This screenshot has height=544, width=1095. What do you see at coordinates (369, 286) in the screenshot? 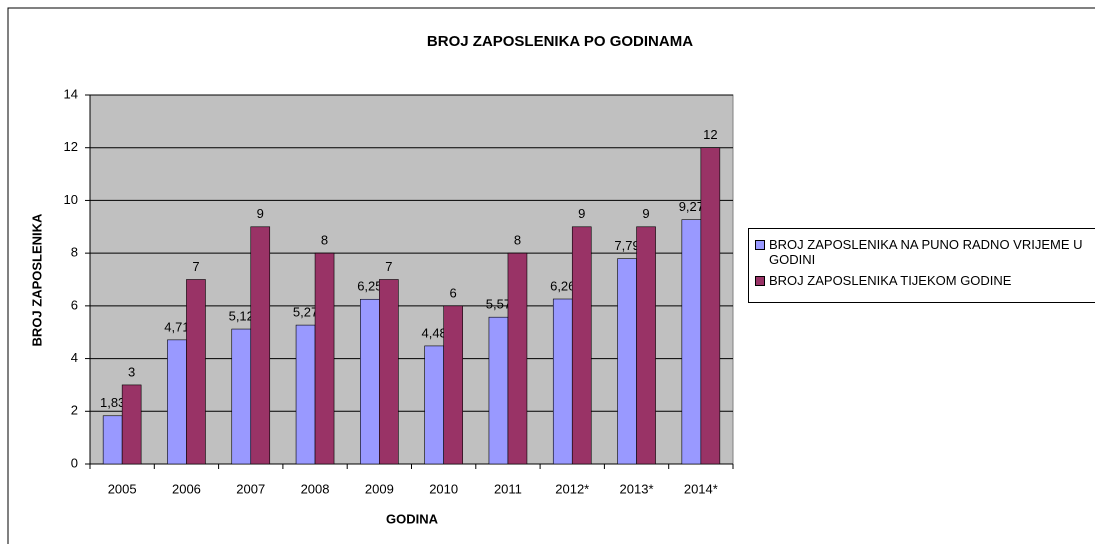
I see `data-label: 6,25` at bounding box center [369, 286].